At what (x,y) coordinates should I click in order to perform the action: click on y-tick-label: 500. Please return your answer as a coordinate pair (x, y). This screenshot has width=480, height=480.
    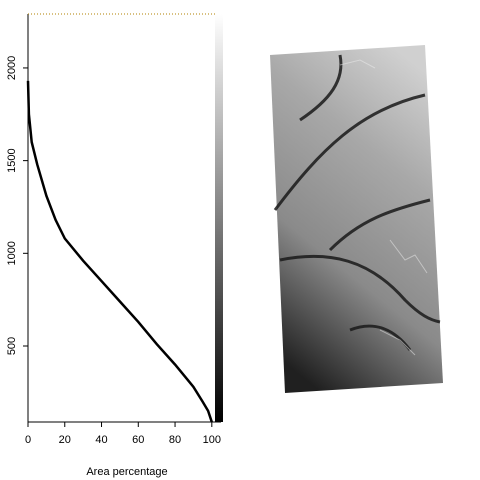
    Looking at the image, I should click on (12, 346).